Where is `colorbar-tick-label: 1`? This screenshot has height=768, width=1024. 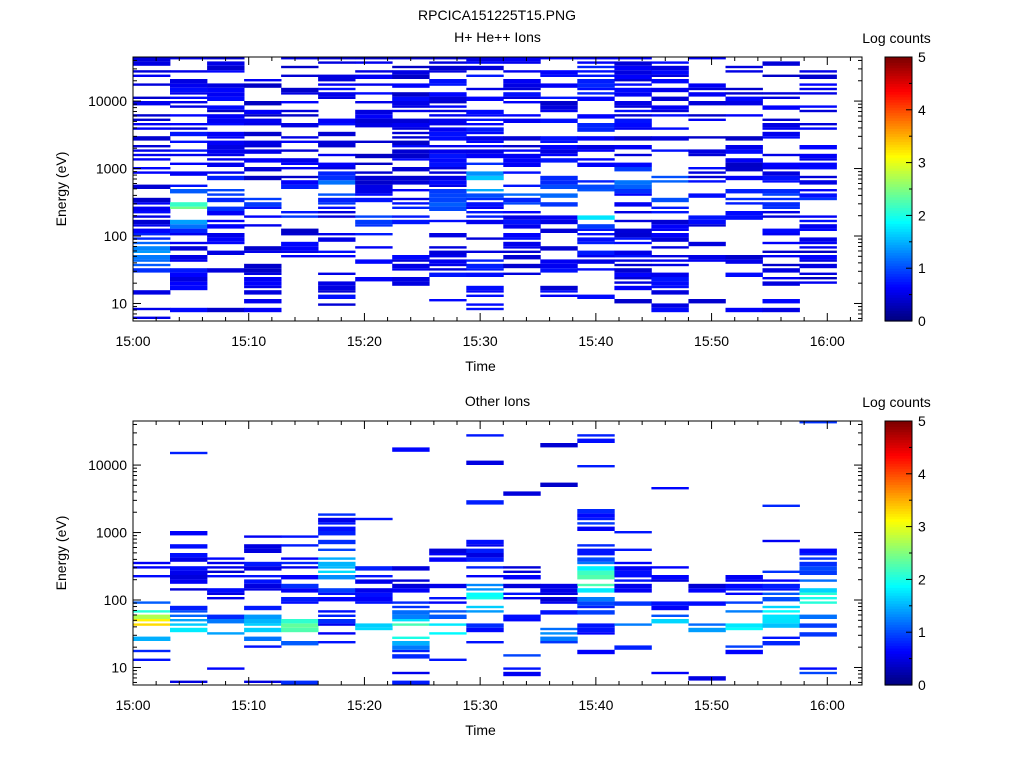
colorbar-tick-label: 1 is located at coordinates (922, 268).